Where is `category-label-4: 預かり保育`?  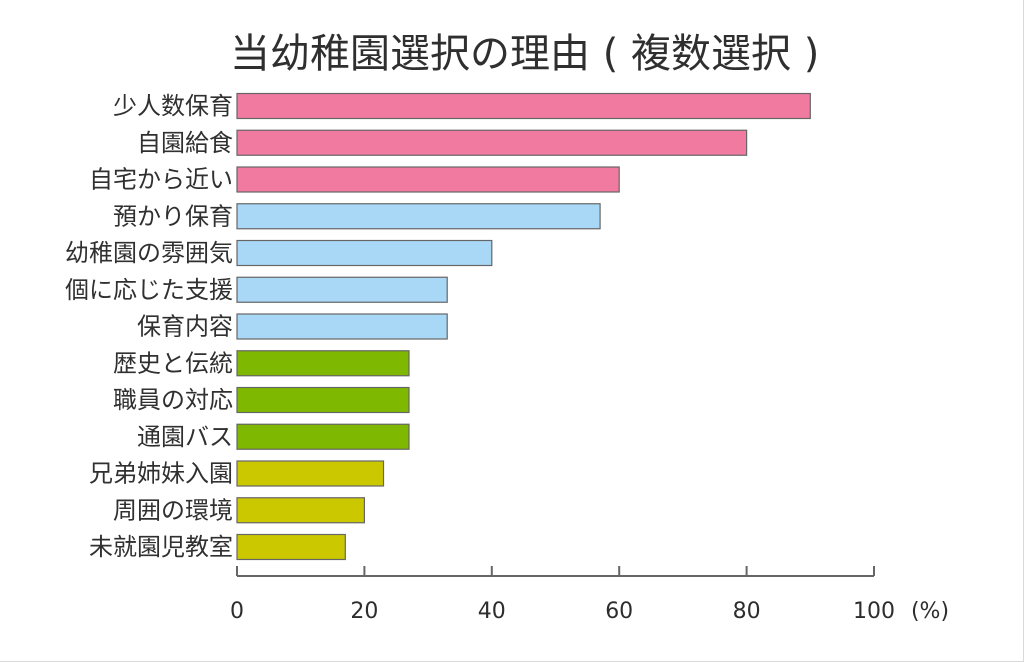
category-label-4: 預かり保育 is located at coordinates (173, 216).